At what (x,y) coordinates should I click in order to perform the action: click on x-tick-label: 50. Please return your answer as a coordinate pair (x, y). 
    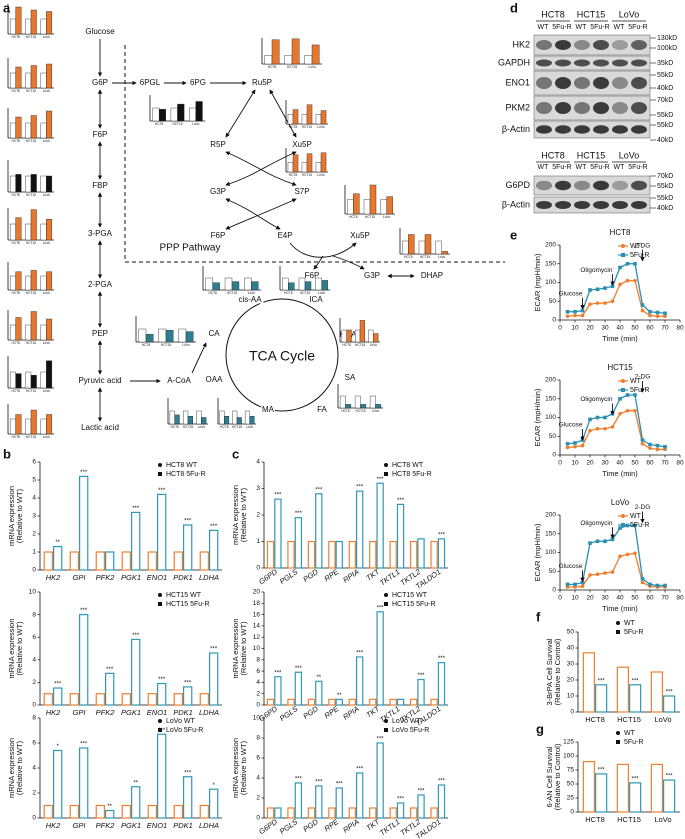
    Looking at the image, I should click on (635, 463).